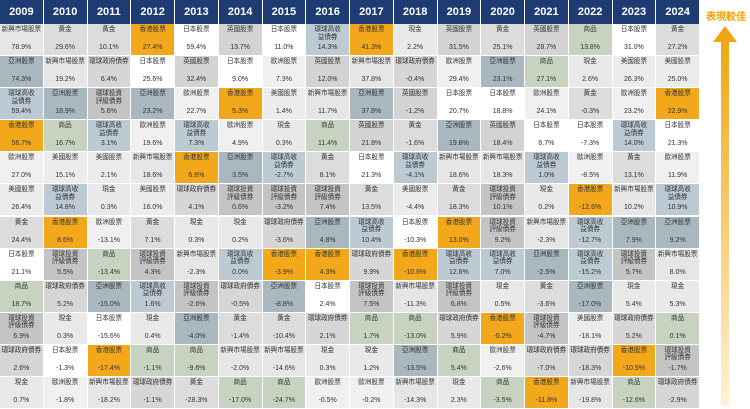  I want to click on asset-return: -13.4%, so click(108, 272).